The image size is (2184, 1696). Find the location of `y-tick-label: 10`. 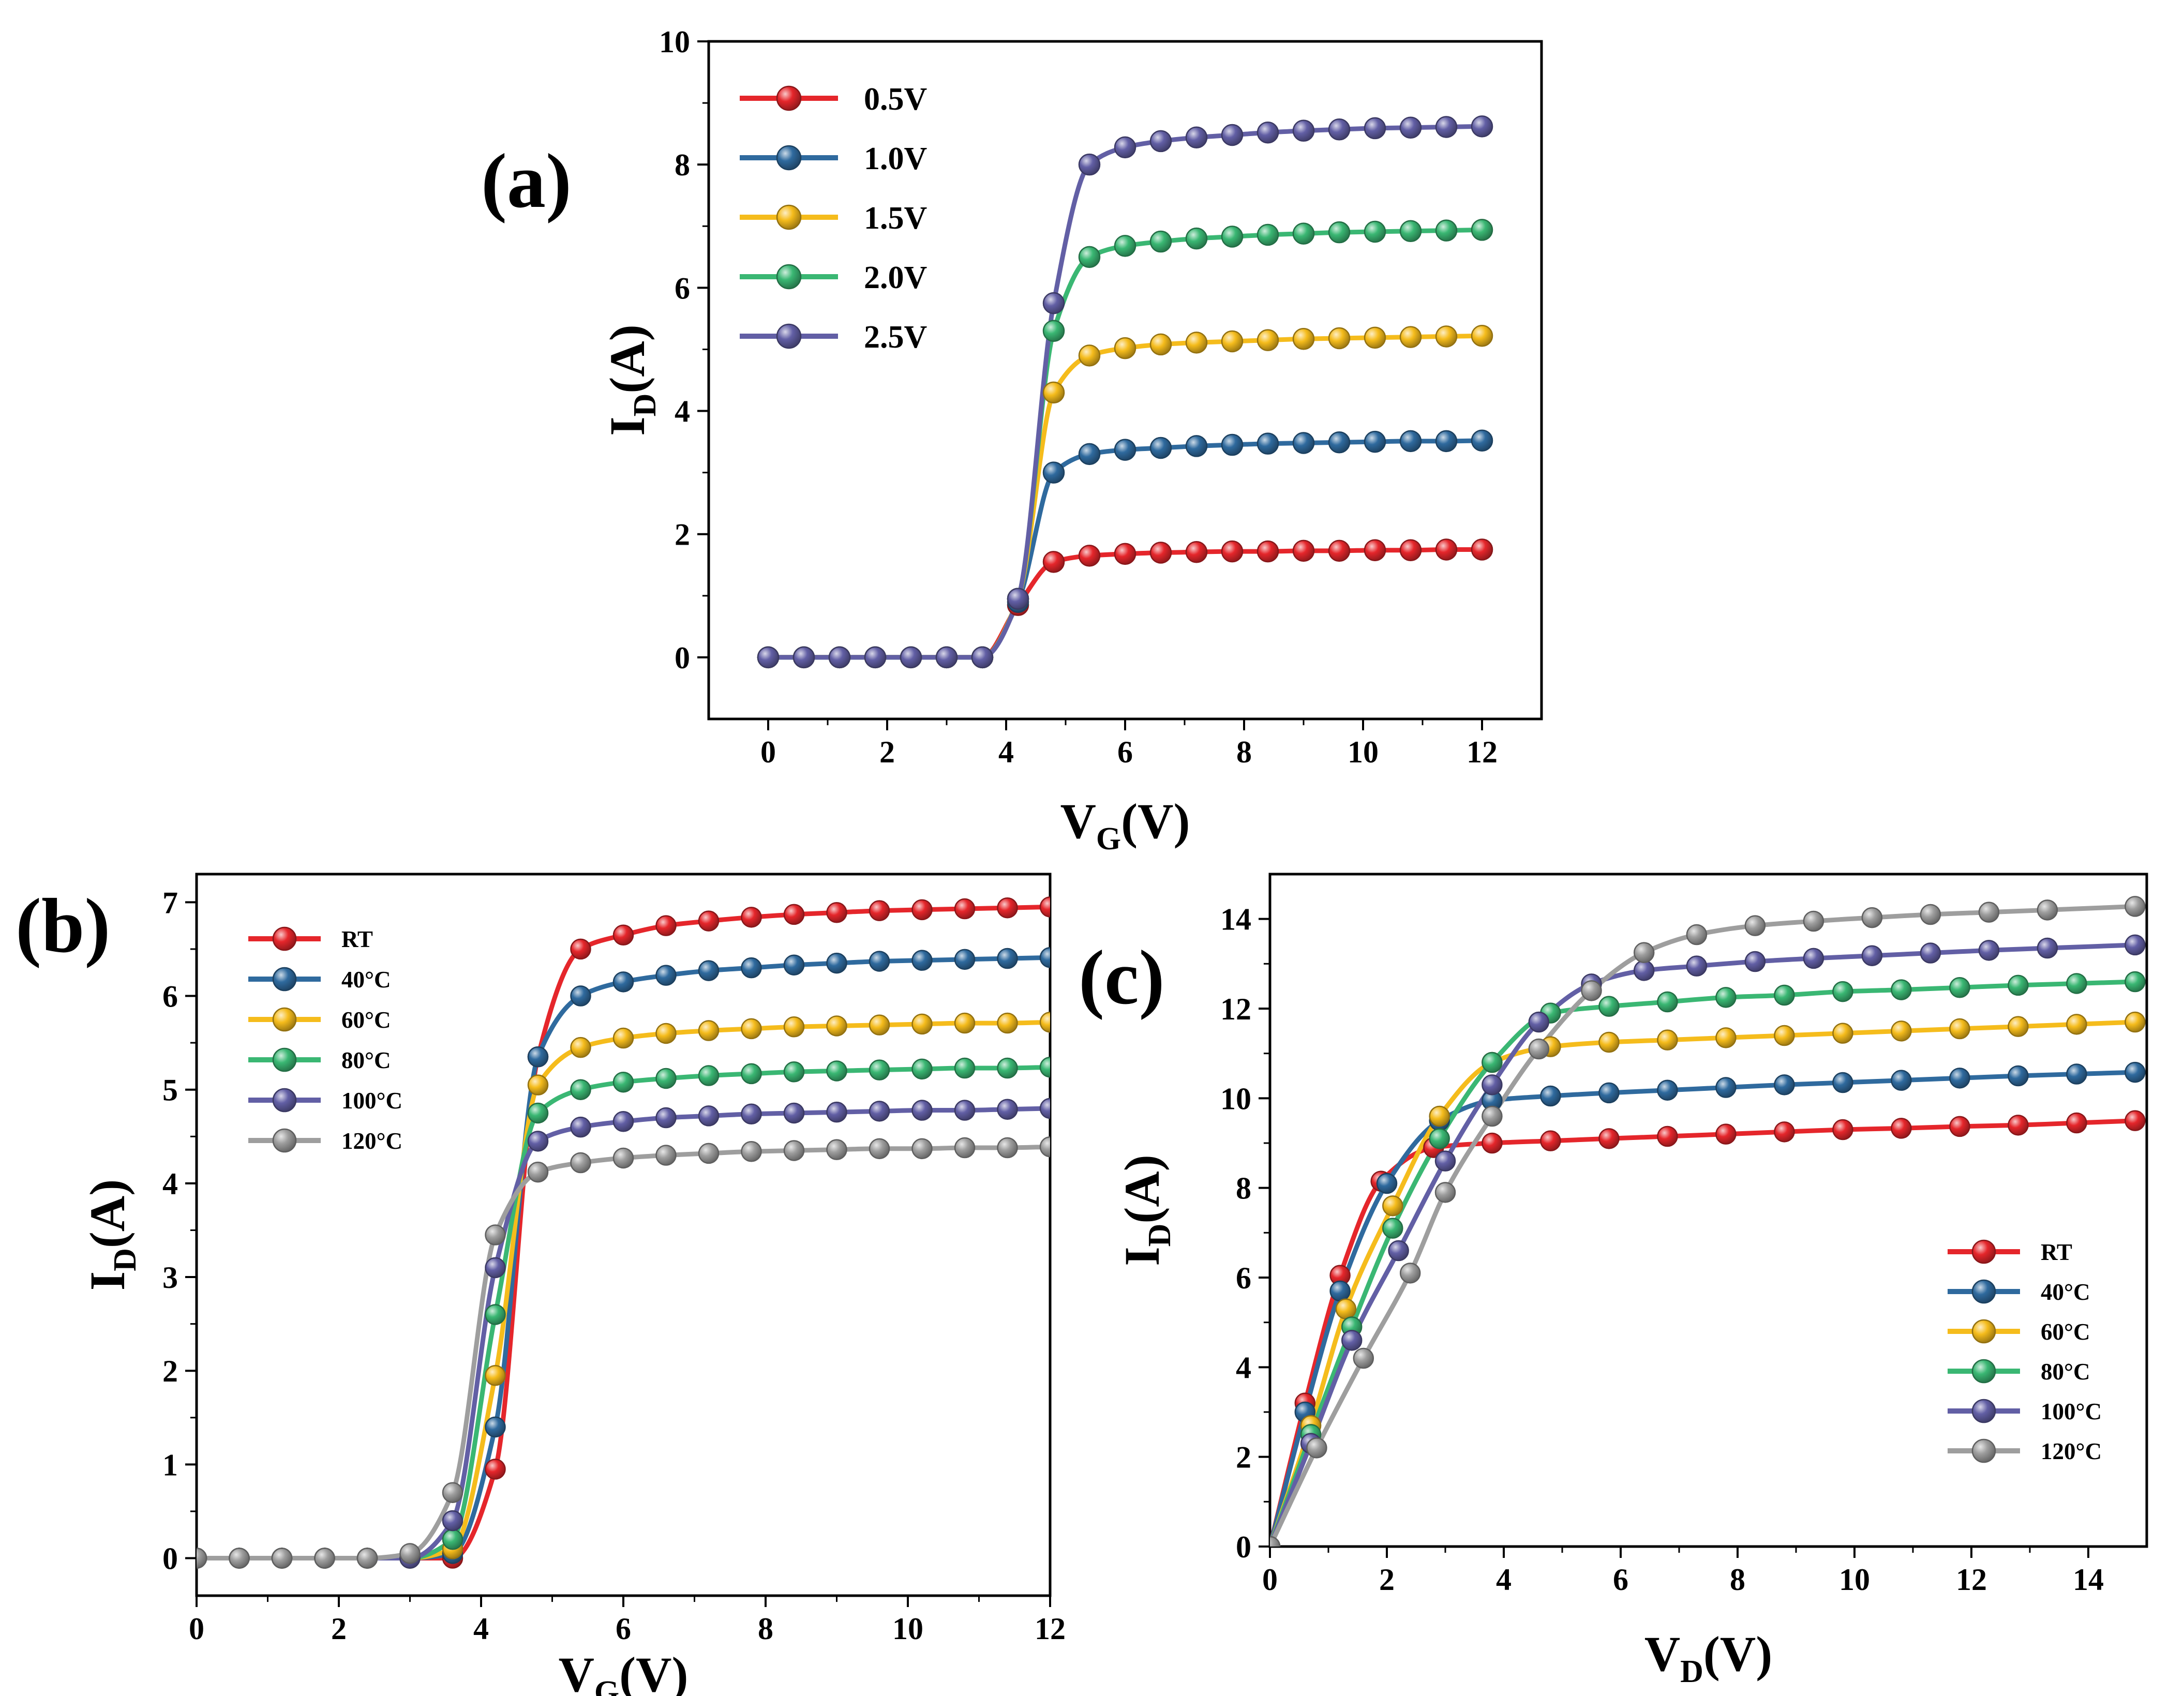

y-tick-label: 10 is located at coordinates (674, 42).